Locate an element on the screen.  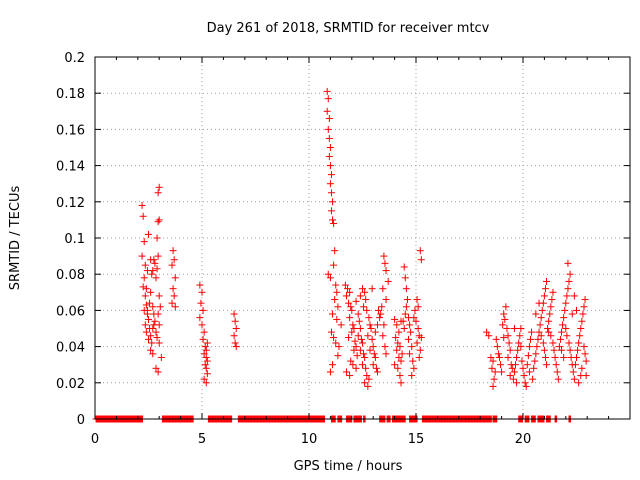
y-axis-label: SRMTID / TECUs is located at coordinates (15, 238).